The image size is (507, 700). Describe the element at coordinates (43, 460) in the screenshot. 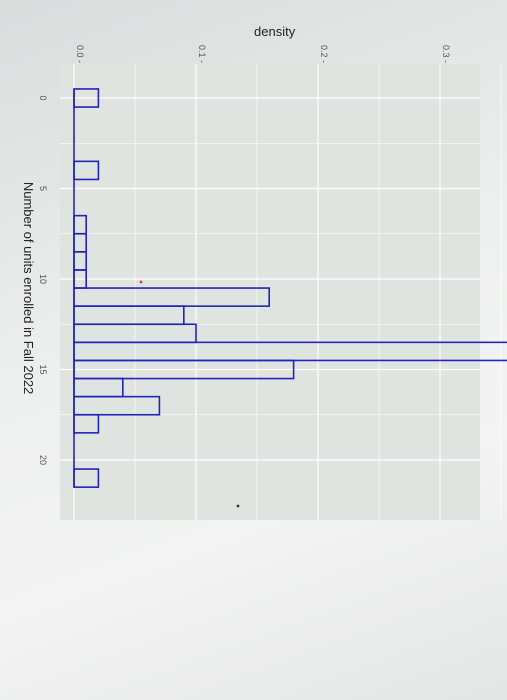

I see `units-tick-label: 20` at that location.